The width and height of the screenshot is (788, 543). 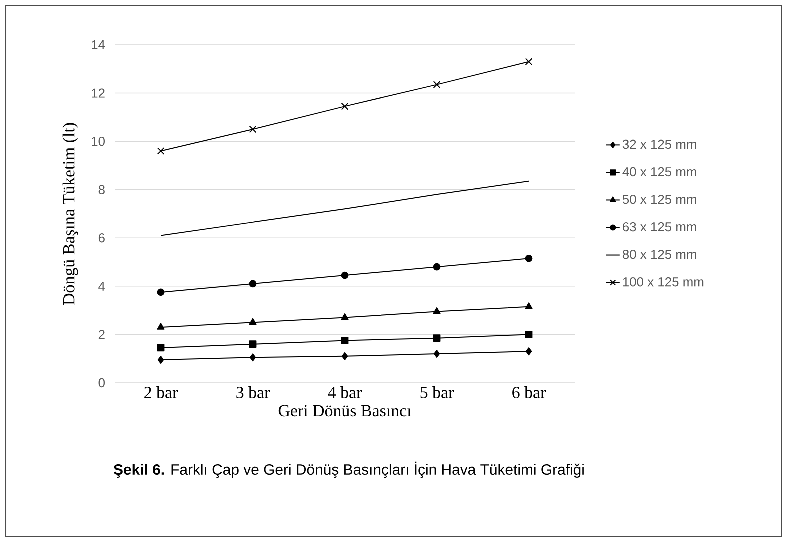 What do you see at coordinates (101, 189) in the screenshot?
I see `y-tick-label: 8` at bounding box center [101, 189].